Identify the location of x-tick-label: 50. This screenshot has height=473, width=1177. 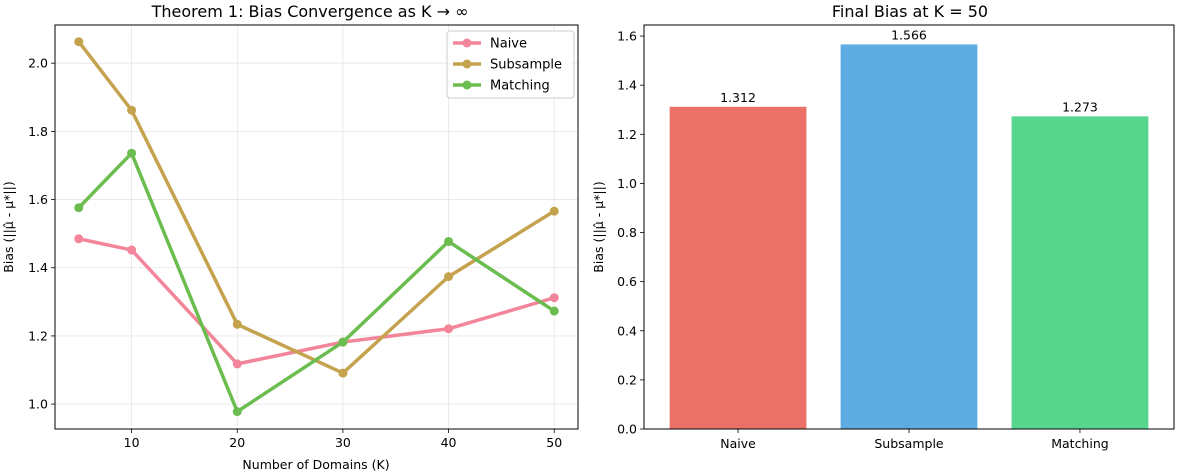
(554, 442).